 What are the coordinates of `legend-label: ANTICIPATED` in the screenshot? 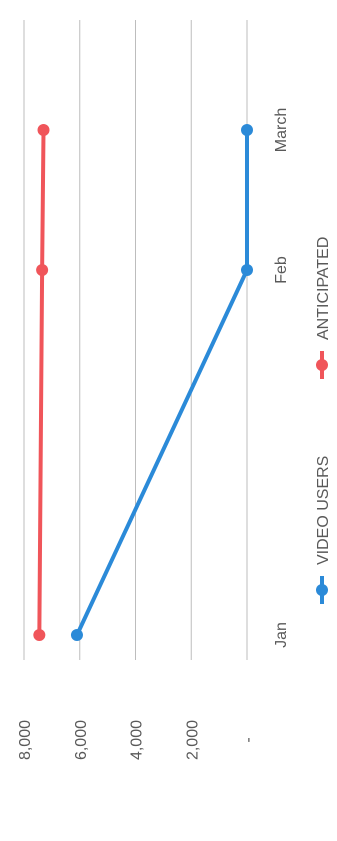 It's located at (323, 288).